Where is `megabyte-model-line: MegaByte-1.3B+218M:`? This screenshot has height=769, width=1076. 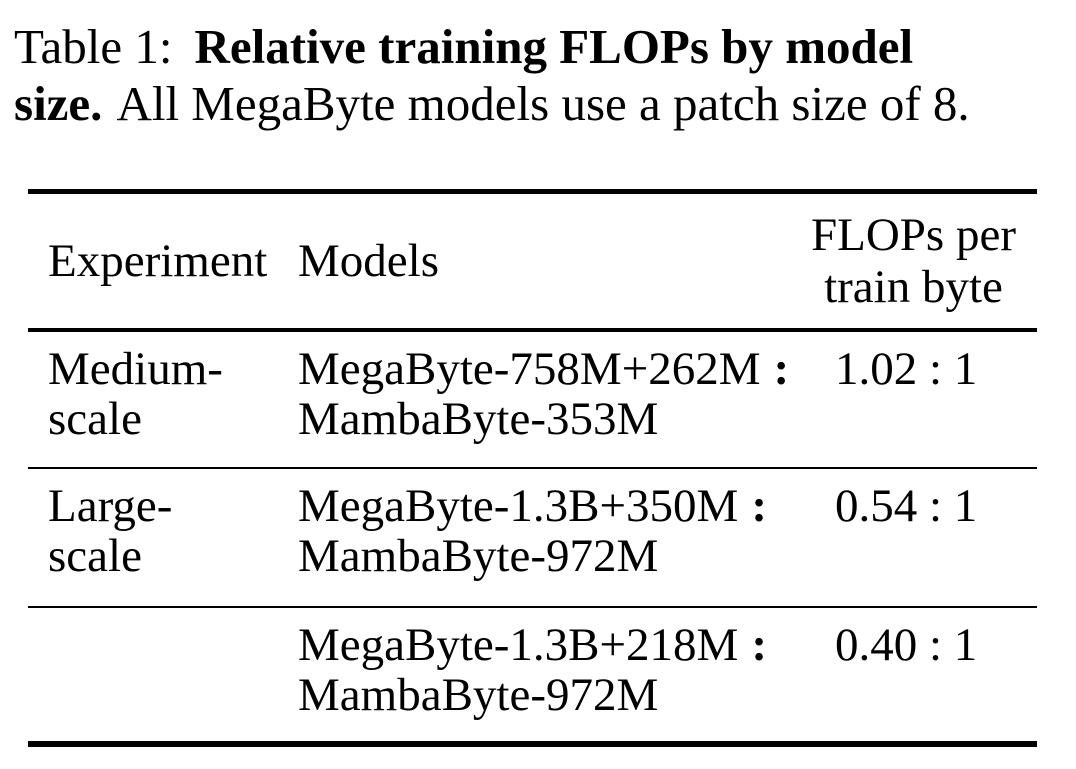 megabyte-model-line: MegaByte-1.3B+218M: is located at coordinates (544, 645).